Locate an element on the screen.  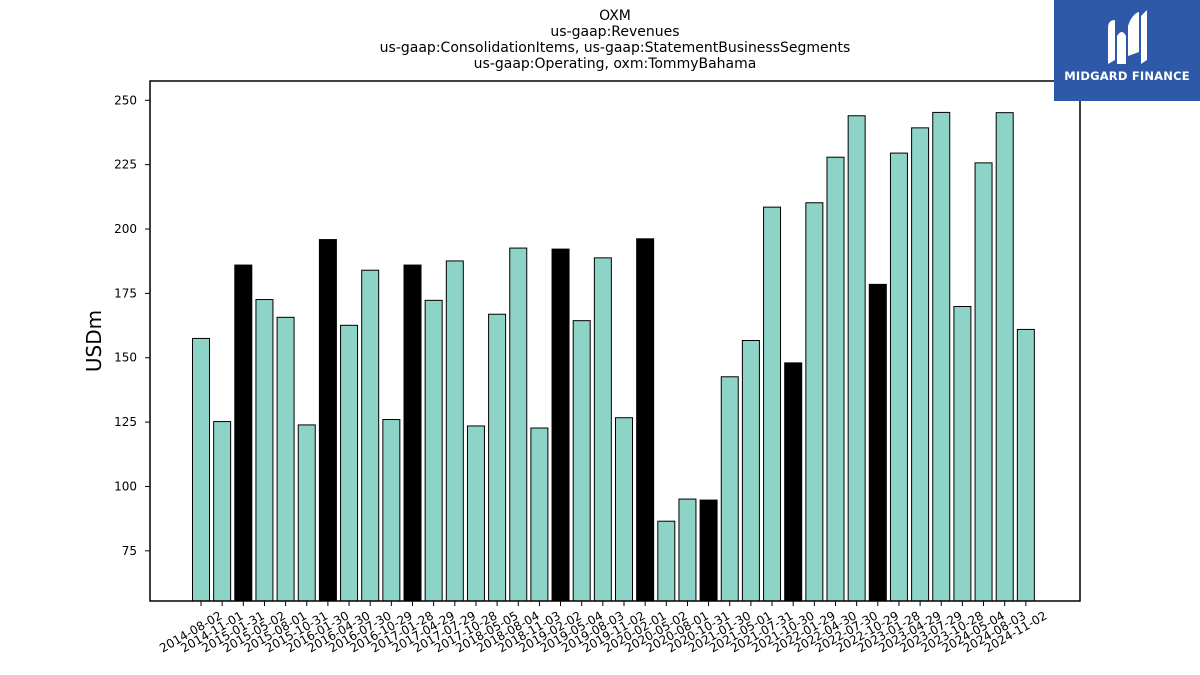
logo-text: MIDGARD FINANCE is located at coordinates (1127, 76).